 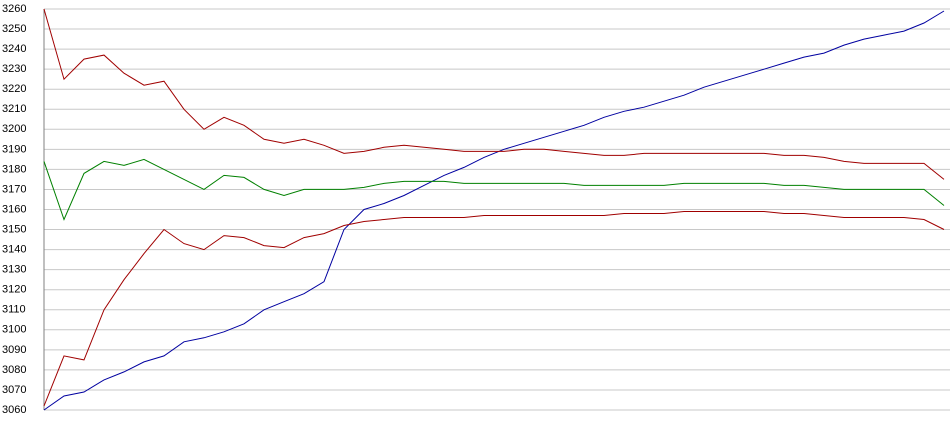 What do you see at coordinates (14, 169) in the screenshot?
I see `y-tick-label: 3180` at bounding box center [14, 169].